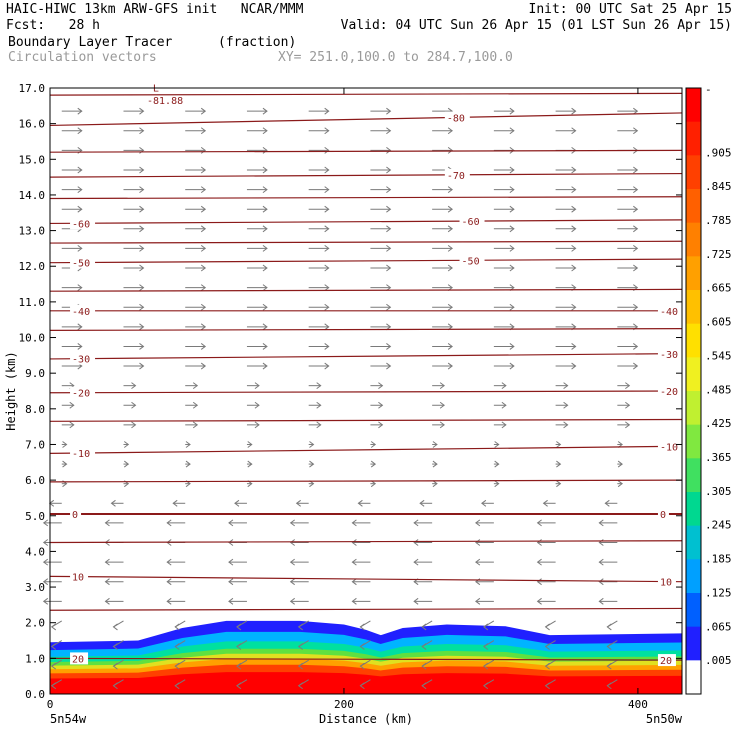 The width and height of the screenshot is (740, 740). Describe the element at coordinates (78, 659) in the screenshot. I see `contour-label: 20` at that location.